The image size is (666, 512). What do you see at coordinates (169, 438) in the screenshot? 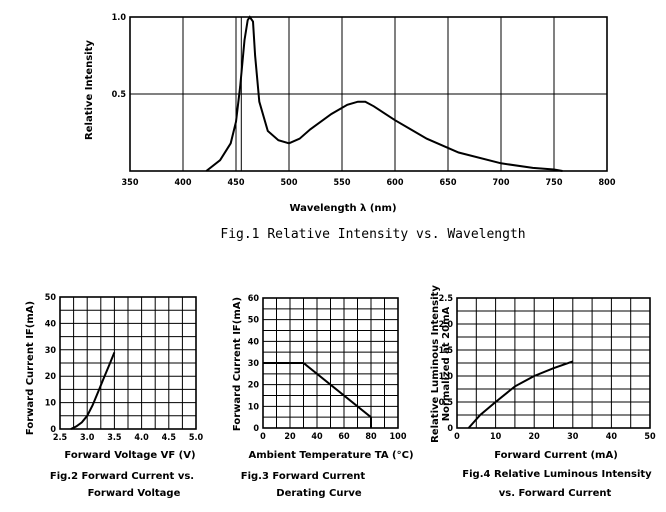
I see `x-tick-label: 4.5` at bounding box center [169, 438].